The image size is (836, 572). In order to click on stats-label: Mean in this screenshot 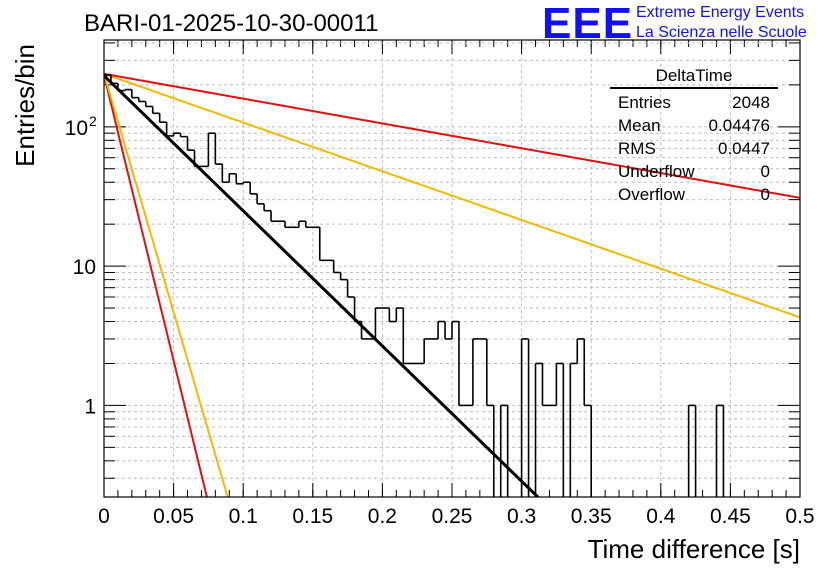, I will do `click(639, 125)`.